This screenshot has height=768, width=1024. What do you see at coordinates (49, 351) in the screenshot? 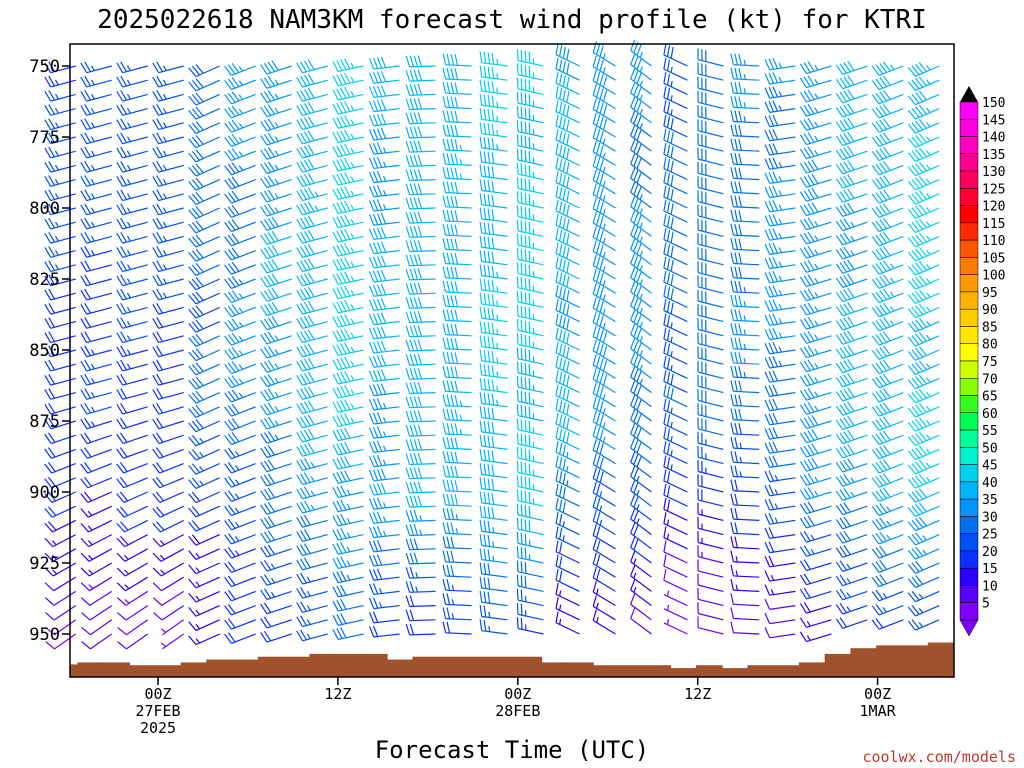
I see `y-axis: 750 775 800 825 850 875 900 925 950` at bounding box center [49, 351].